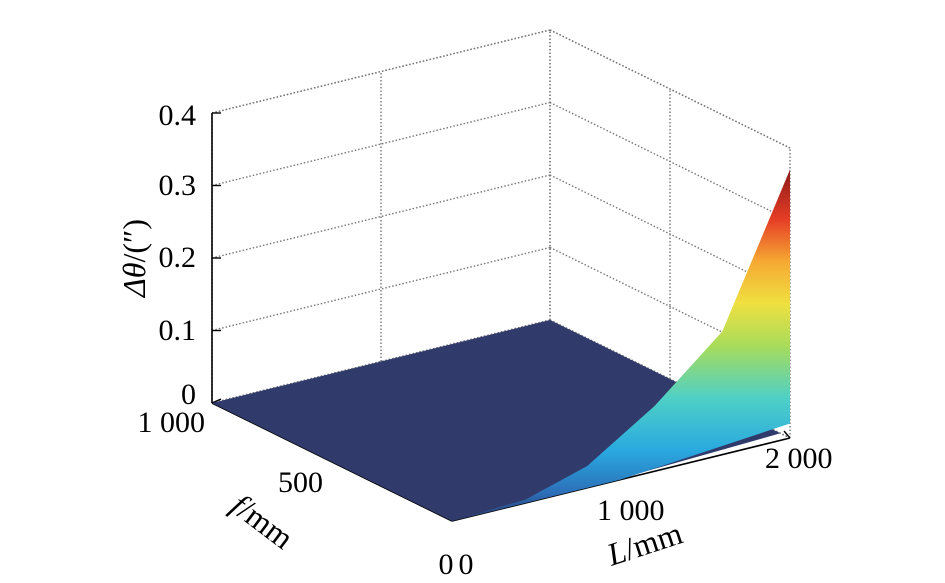 The image size is (945, 583). What do you see at coordinates (446, 564) in the screenshot?
I see `f-tick-0: 0` at bounding box center [446, 564].